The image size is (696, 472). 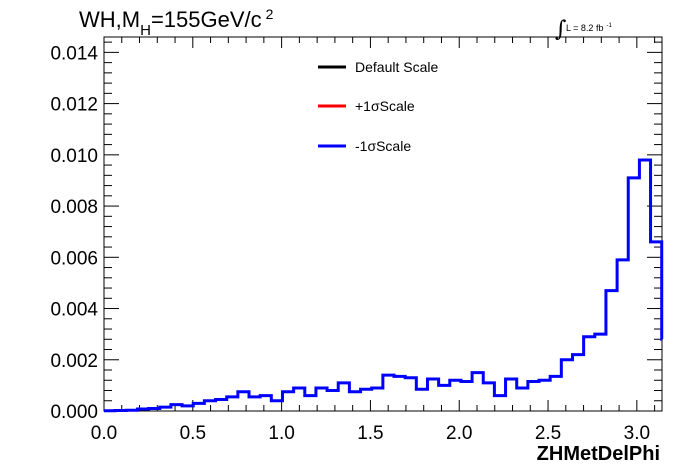 I want to click on x-tick-label: 1.0, so click(x=281, y=433).